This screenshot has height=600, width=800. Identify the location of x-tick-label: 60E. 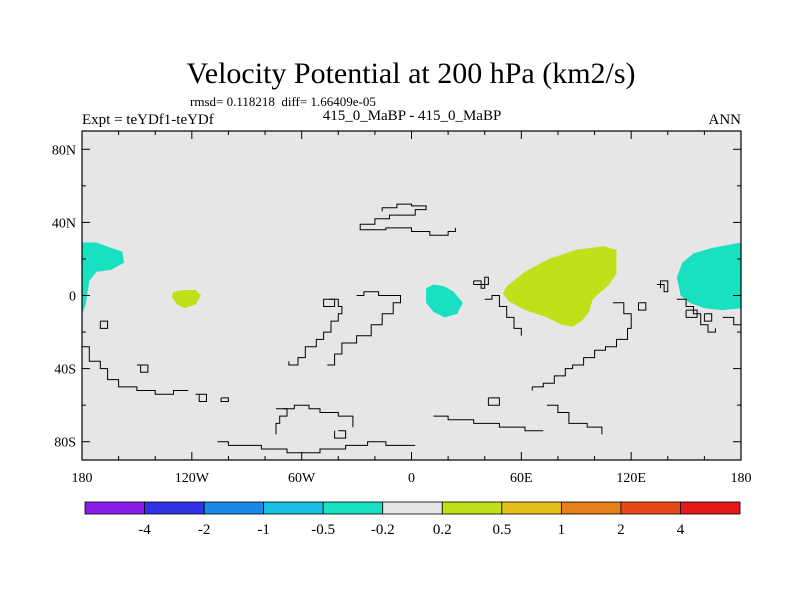
(521, 478).